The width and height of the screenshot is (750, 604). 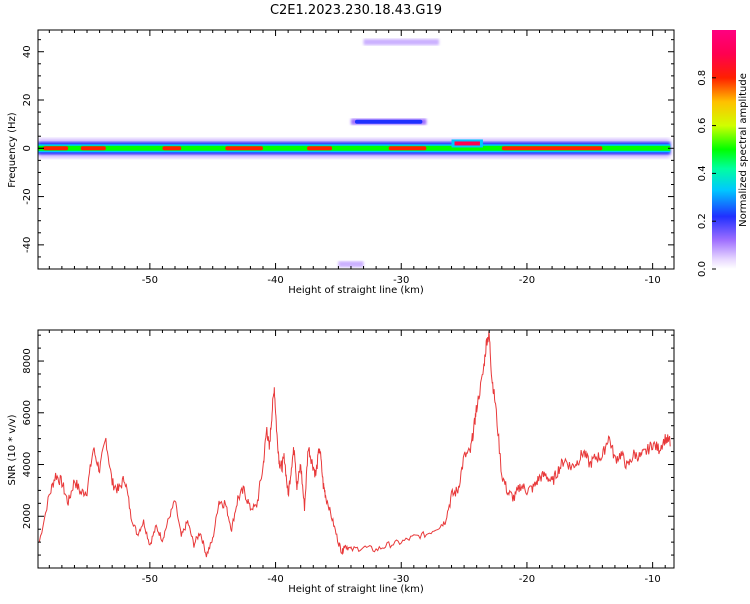 What do you see at coordinates (743, 150) in the screenshot?
I see `colorbar-label: Normalized spectral amplitude` at bounding box center [743, 150].